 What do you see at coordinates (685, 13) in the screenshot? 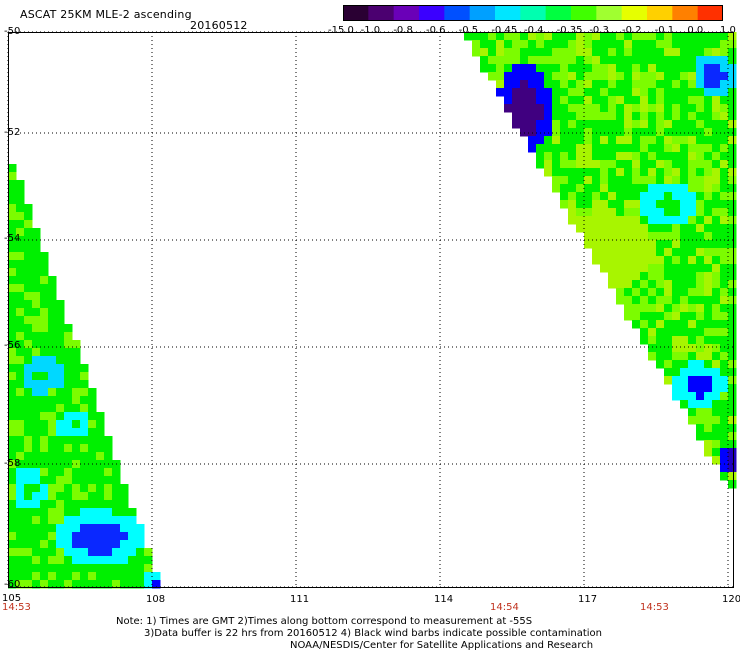
I see `colorbar-segment` at bounding box center [685, 13].